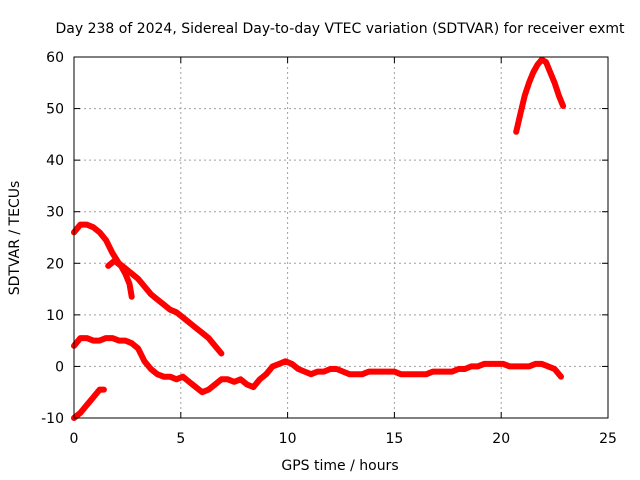  Describe the element at coordinates (55, 316) in the screenshot. I see `y-tick-label: 10` at that location.